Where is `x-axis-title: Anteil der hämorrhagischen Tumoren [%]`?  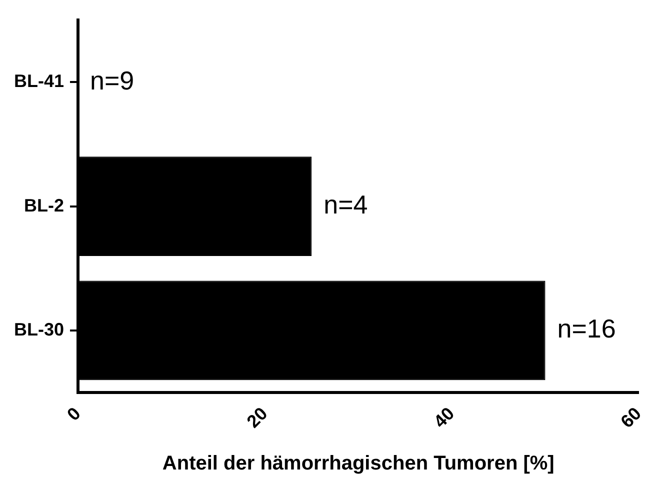
x-axis-title: Anteil der hämorrhagischen Tumoren [%] is located at coordinates (358, 463).